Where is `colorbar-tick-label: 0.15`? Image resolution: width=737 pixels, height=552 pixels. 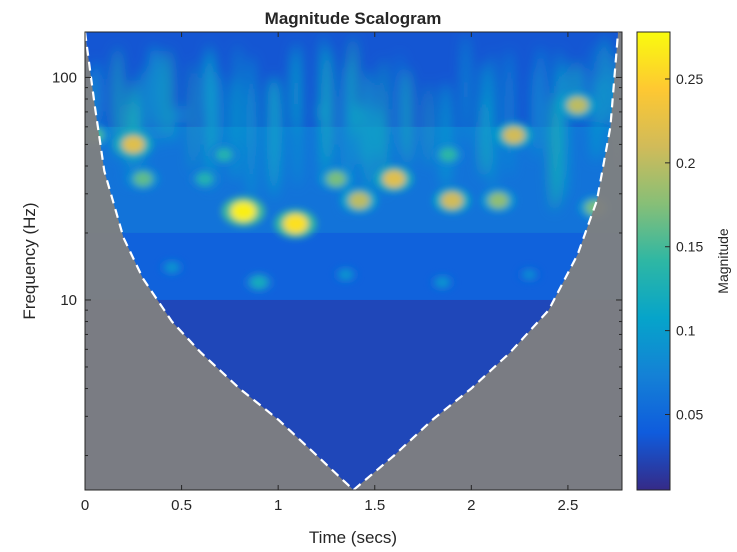 colorbar-tick-label: 0.15 is located at coordinates (689, 247).